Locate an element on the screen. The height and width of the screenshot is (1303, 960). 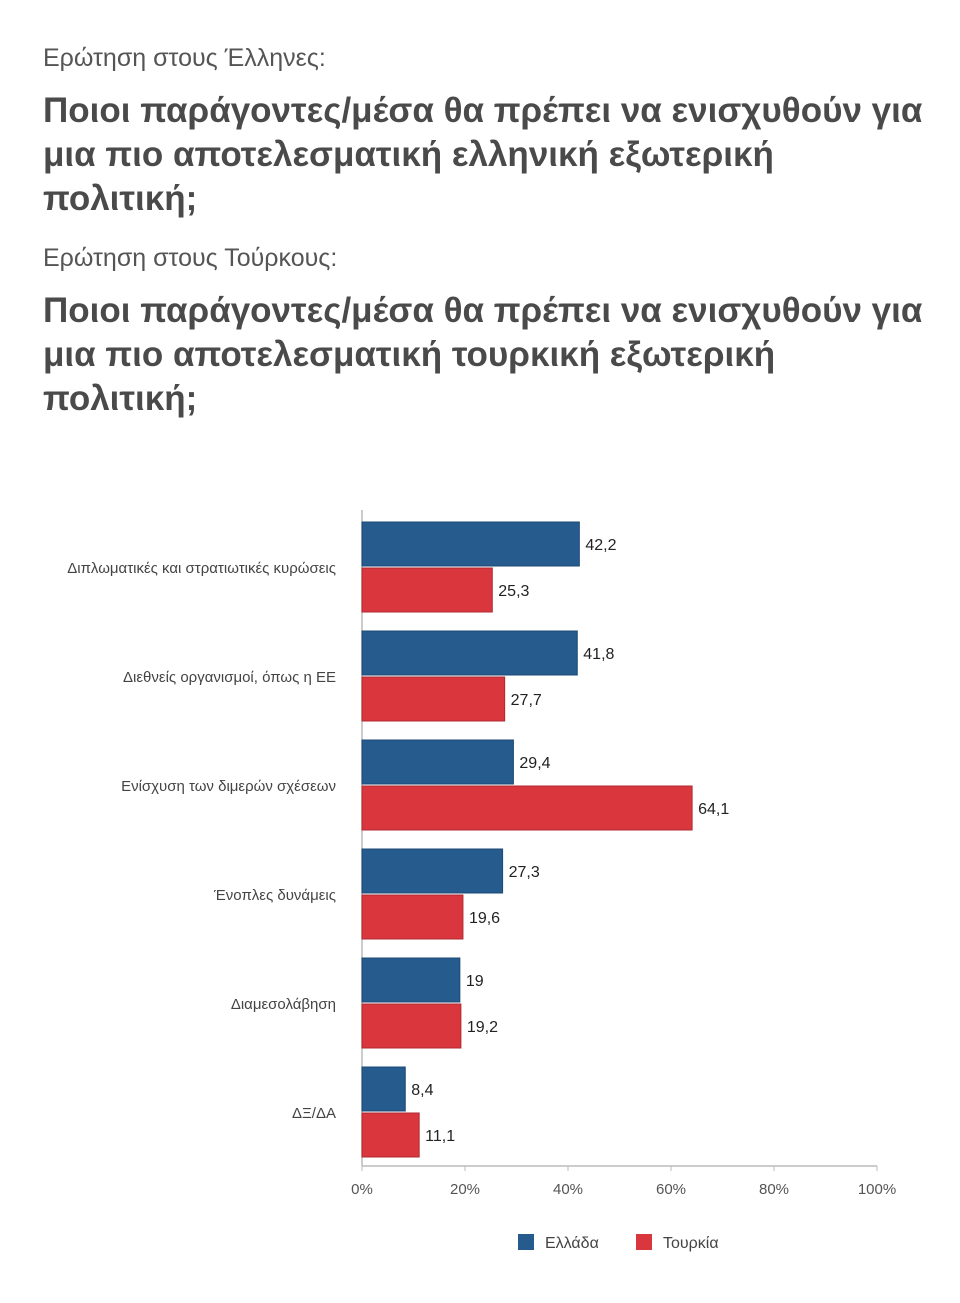
legend-label: Τουρκία is located at coordinates (691, 1243).